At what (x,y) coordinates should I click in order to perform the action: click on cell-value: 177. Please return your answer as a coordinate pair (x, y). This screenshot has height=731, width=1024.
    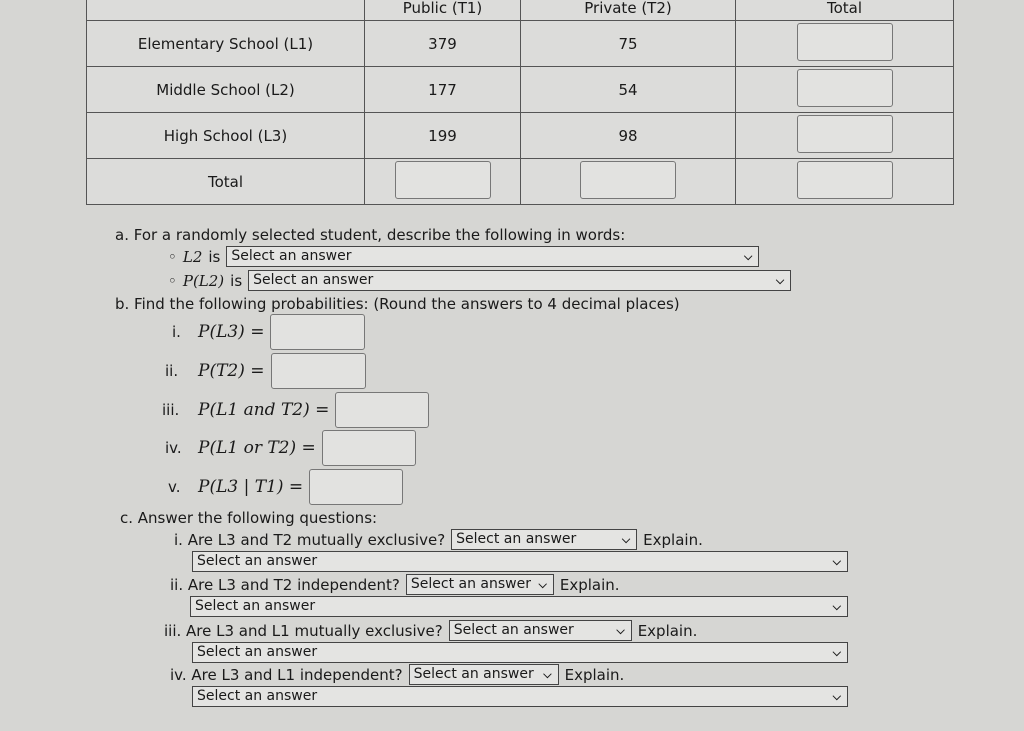
    Looking at the image, I should click on (442, 89).